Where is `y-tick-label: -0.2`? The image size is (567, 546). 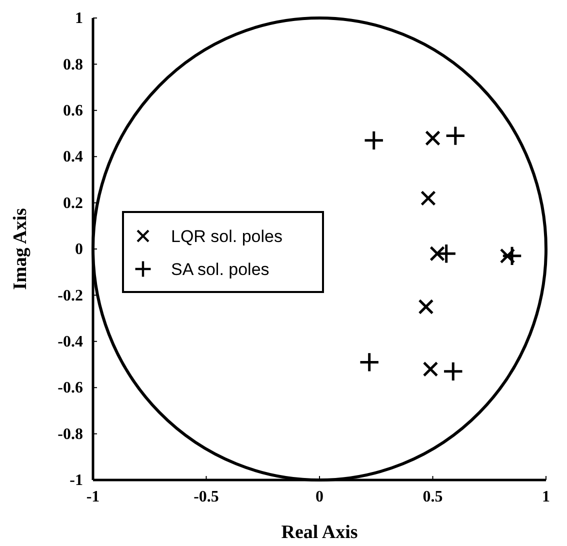
y-tick-label: -0.2 is located at coordinates (70, 295).